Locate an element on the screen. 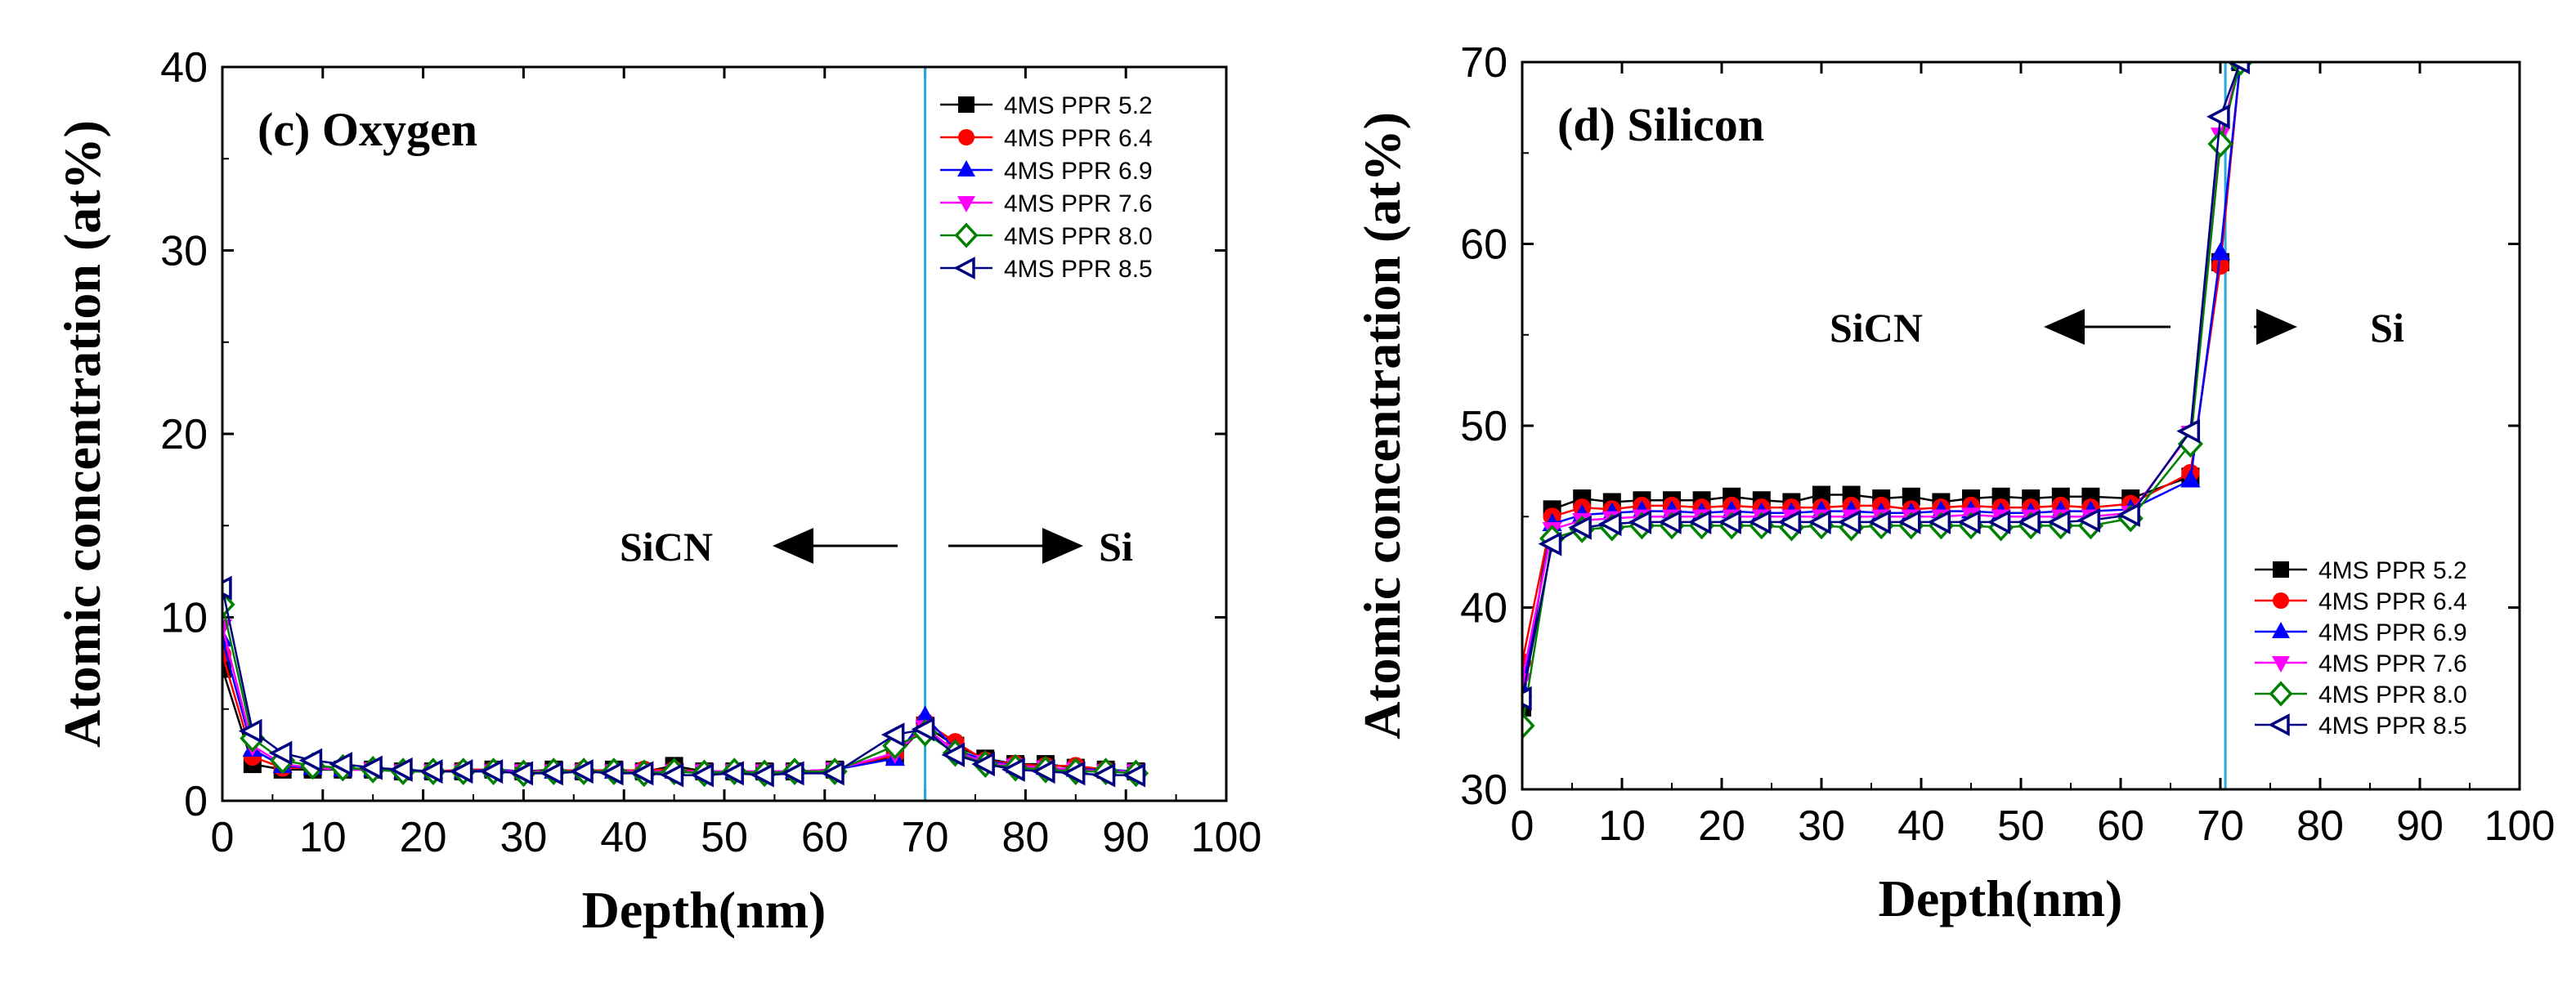 The image size is (2576, 983). x-tick-label: 20 is located at coordinates (1722, 826).